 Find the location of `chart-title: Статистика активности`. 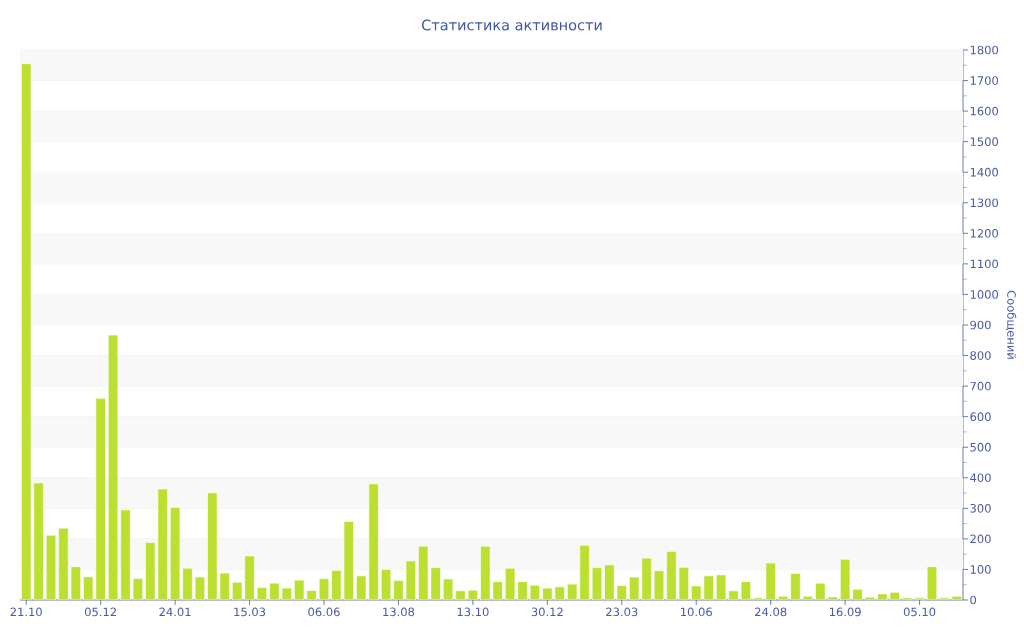

chart-title: Статистика активности is located at coordinates (511, 25).